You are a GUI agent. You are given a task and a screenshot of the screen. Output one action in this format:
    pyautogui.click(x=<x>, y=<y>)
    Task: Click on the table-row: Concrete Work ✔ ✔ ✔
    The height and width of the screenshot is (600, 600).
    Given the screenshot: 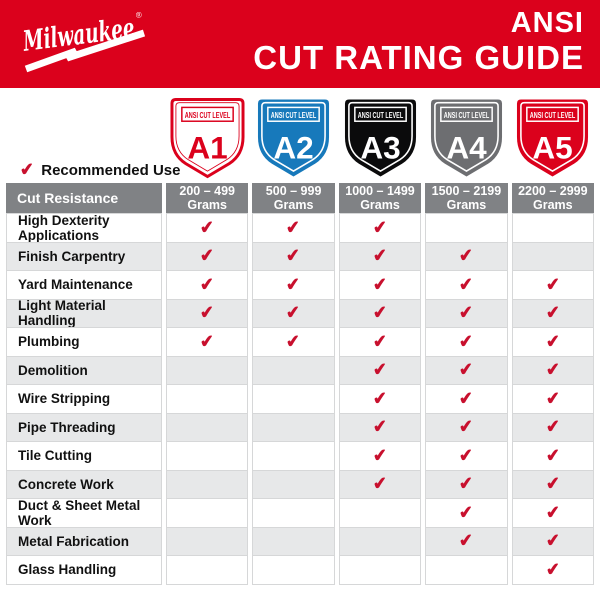 What is the action you would take?
    pyautogui.click(x=300, y=484)
    